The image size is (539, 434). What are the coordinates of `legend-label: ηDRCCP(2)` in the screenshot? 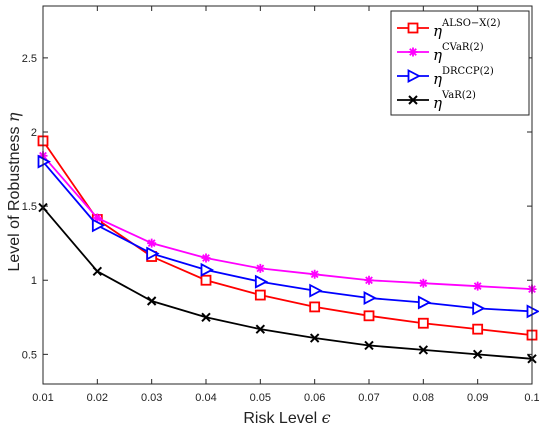 It's located at (463, 77).